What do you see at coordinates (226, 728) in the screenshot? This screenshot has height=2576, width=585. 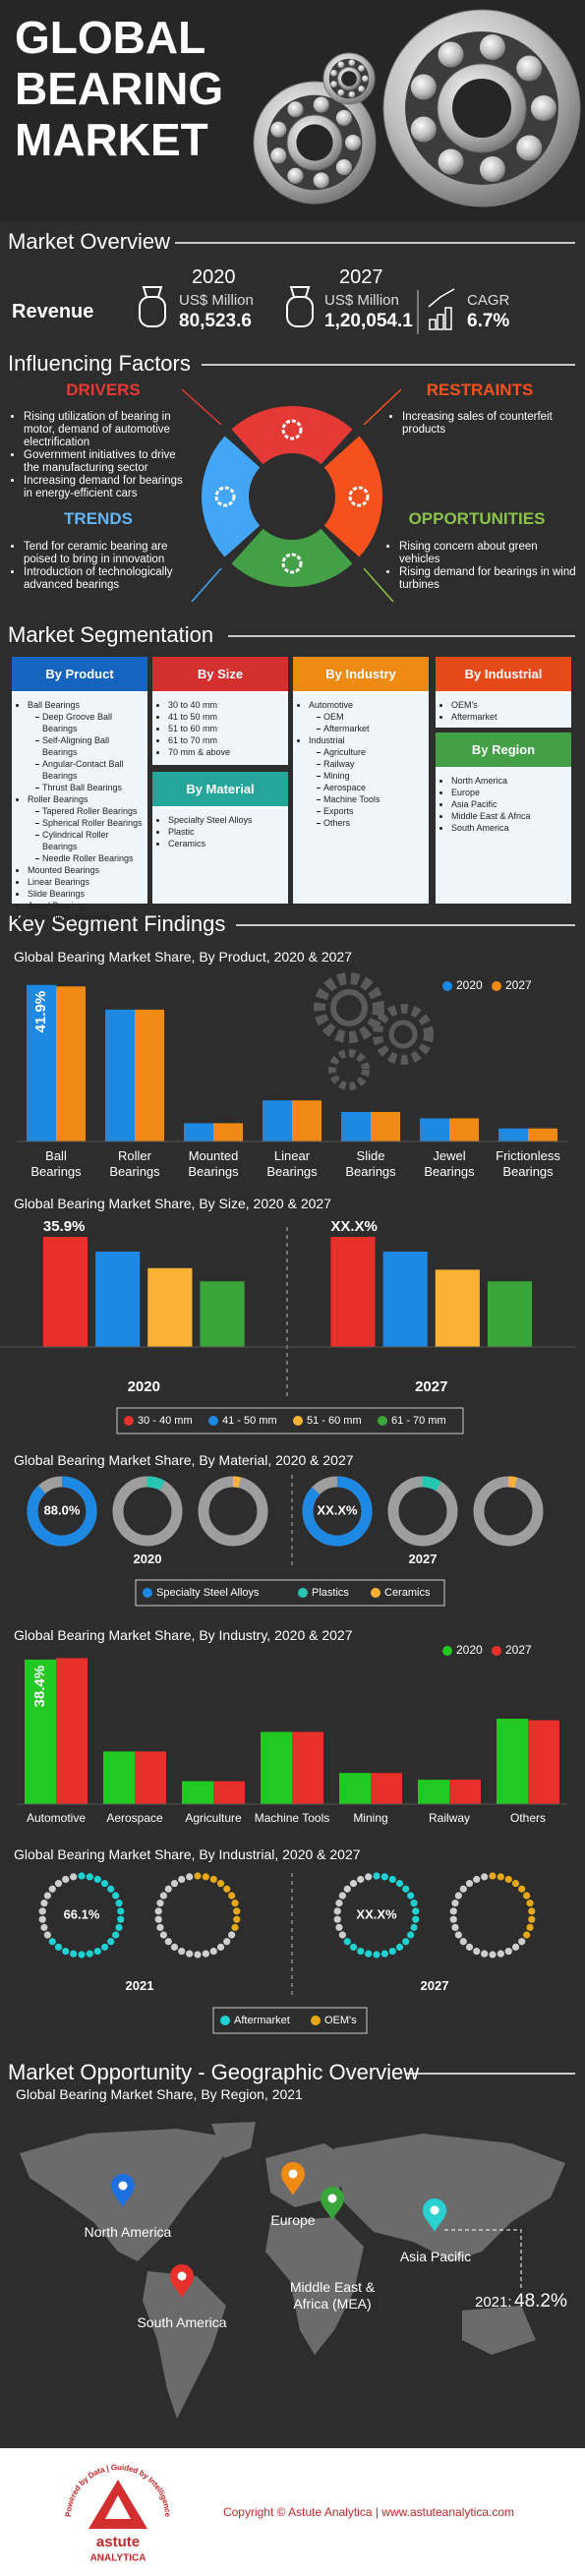 I see `segment-item: 51 to 60 mm` at bounding box center [226, 728].